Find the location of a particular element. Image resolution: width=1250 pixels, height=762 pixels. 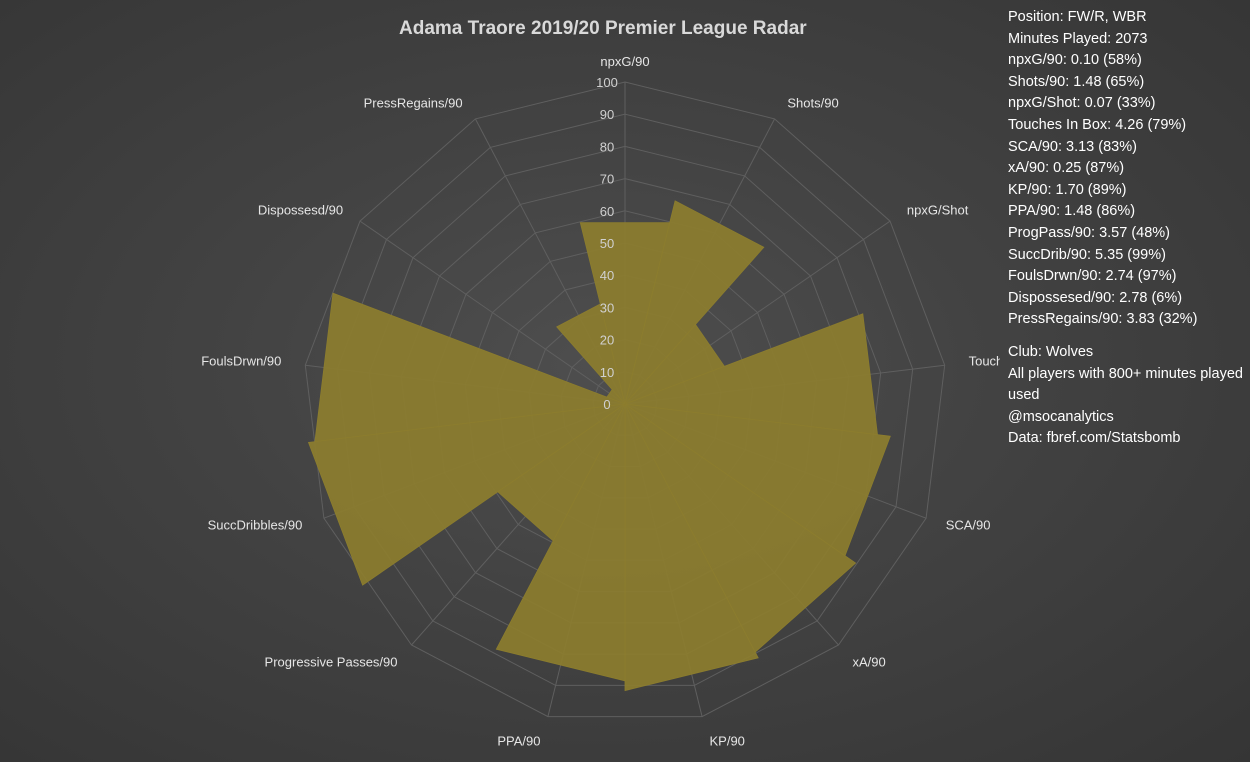

info-line: FoulsDrwn/90: 2.74 (97%) is located at coordinates (1092, 276).